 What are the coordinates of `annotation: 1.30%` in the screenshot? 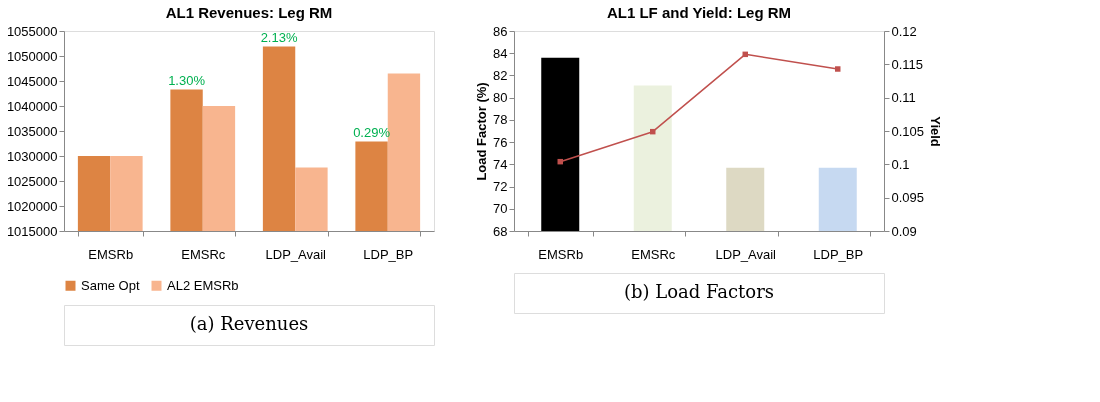 It's located at (187, 80).